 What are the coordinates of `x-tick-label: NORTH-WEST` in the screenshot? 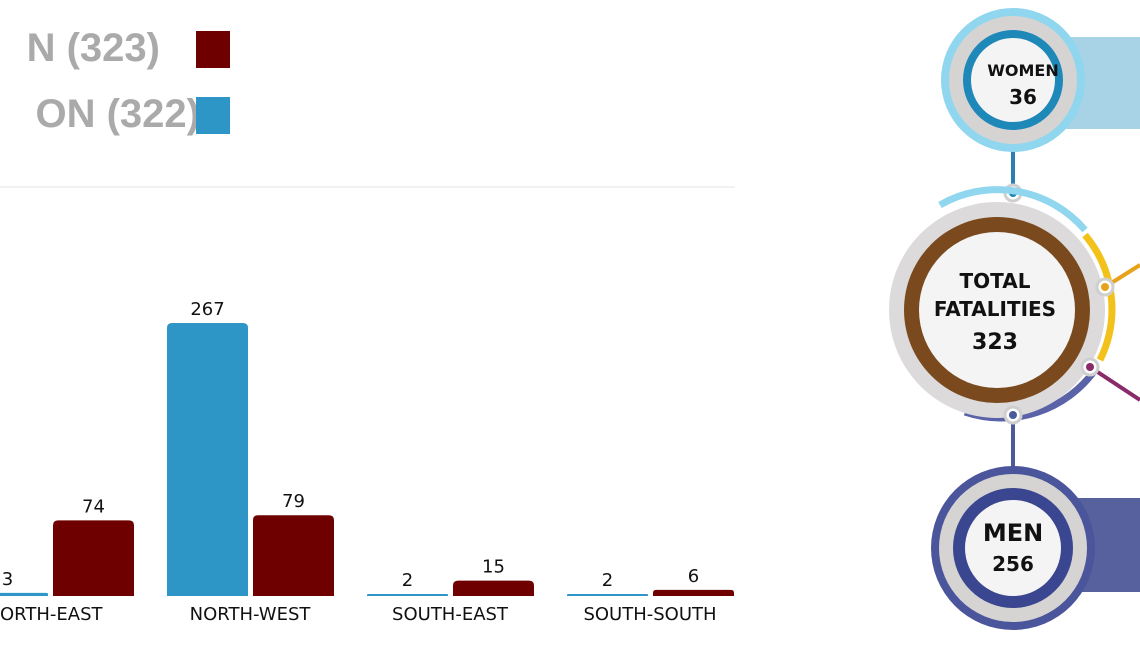 It's located at (251, 614).